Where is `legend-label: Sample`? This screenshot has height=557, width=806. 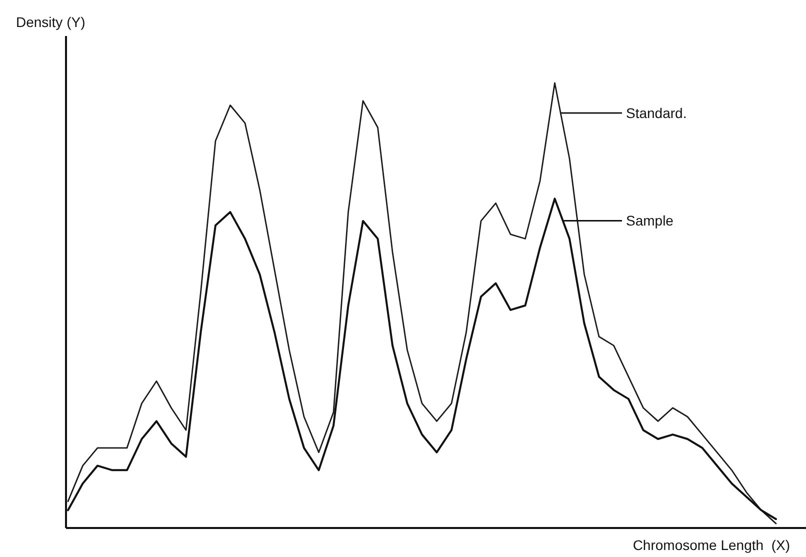 legend-label: Sample is located at coordinates (650, 220).